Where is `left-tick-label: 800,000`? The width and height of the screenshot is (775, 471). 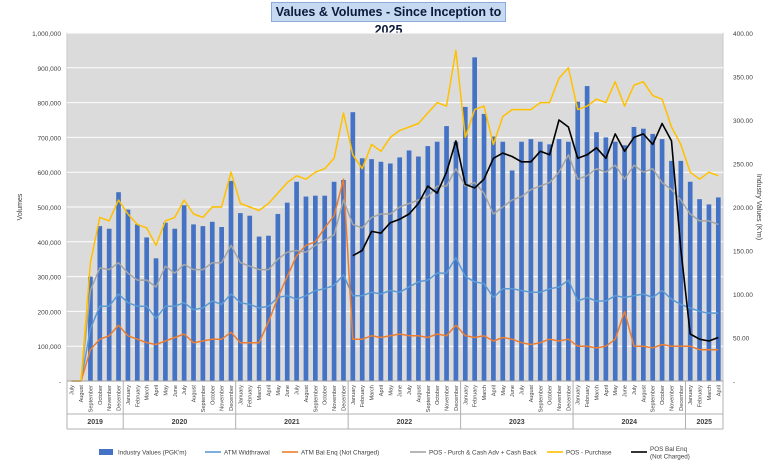 left-tick-label: 800,000 is located at coordinates (50, 104).